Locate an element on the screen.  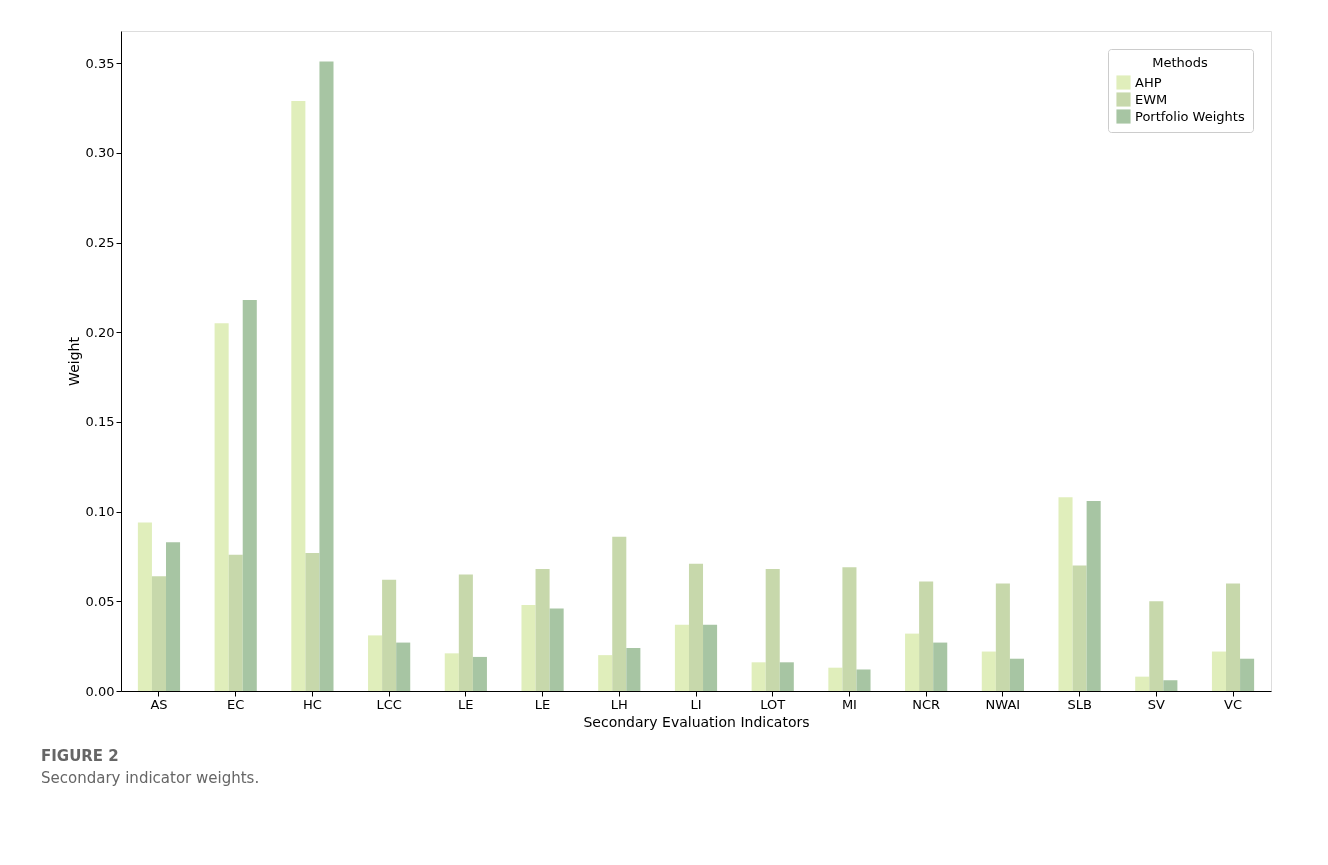
x-tick-label: HC is located at coordinates (312, 704).